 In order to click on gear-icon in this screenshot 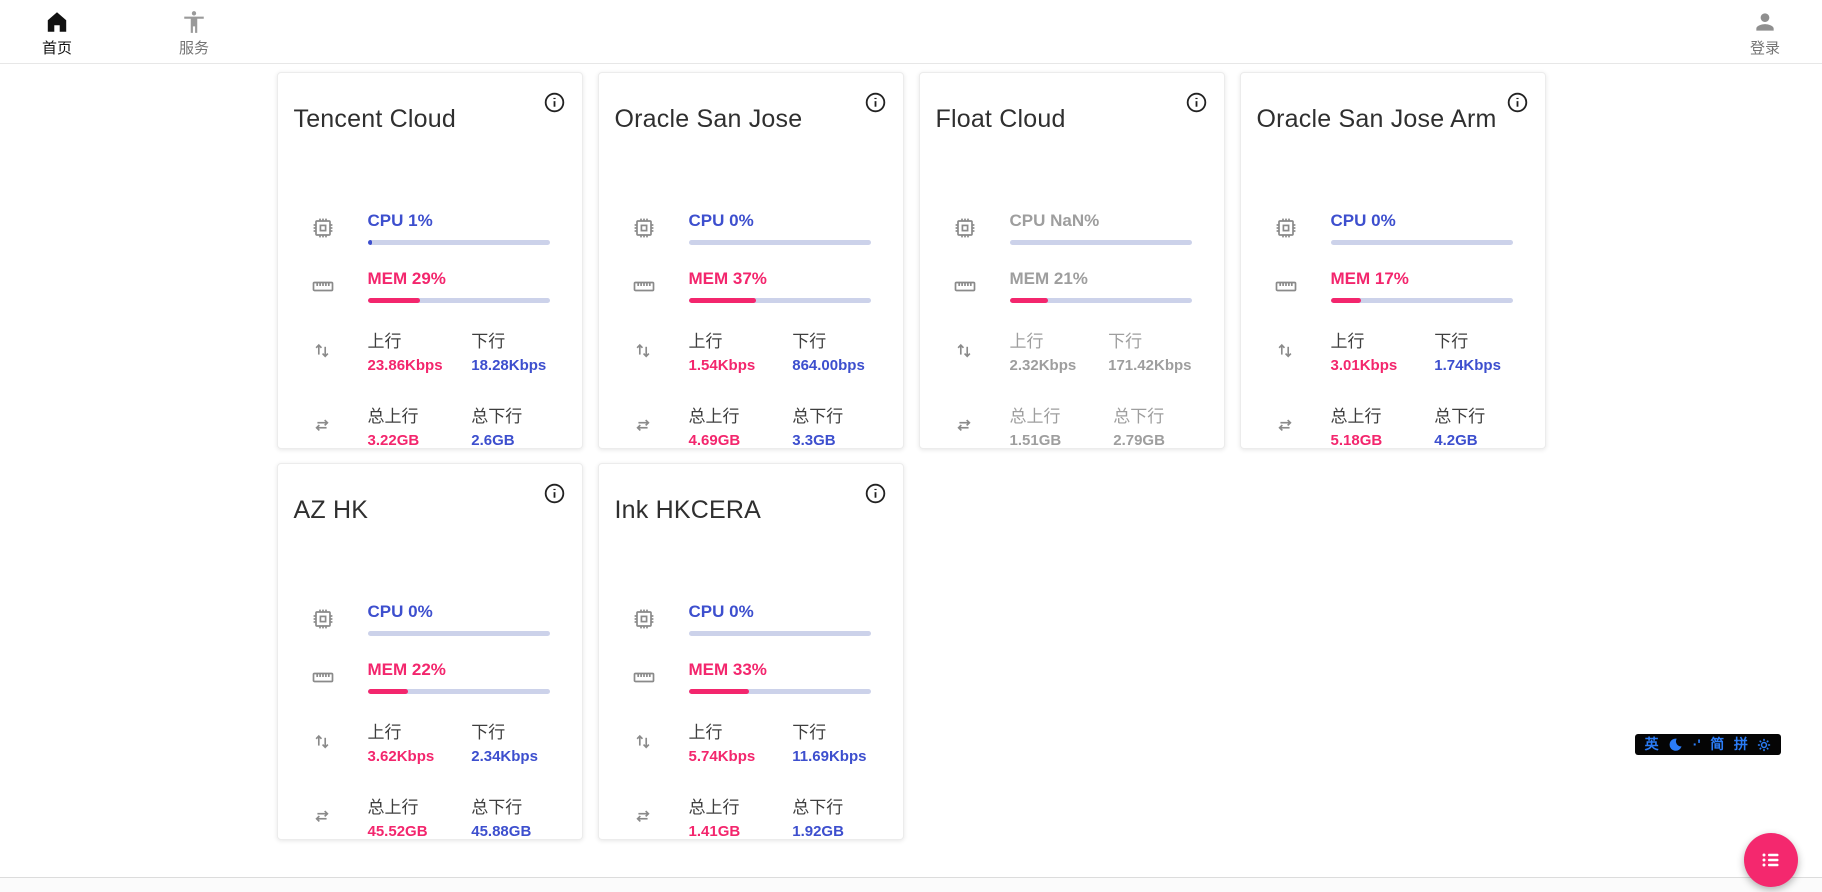, I will do `click(1764, 745)`.